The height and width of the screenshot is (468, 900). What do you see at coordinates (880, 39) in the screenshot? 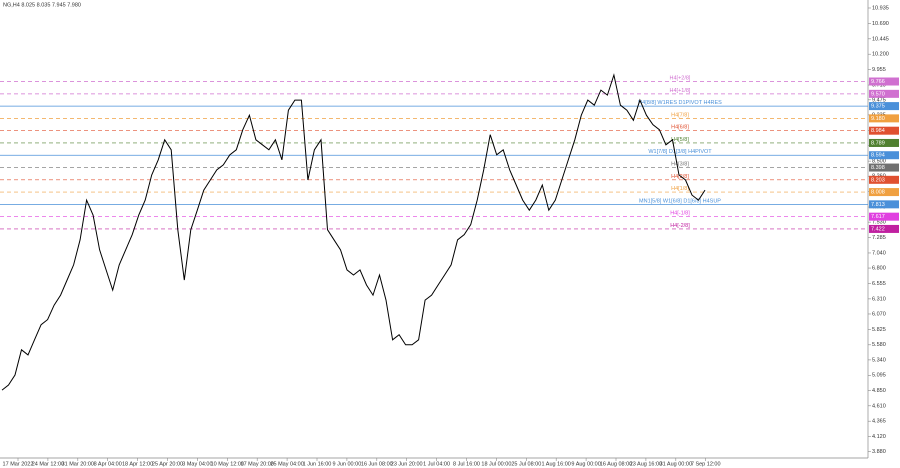
I see `y-tick-label: 10.445` at bounding box center [880, 39].